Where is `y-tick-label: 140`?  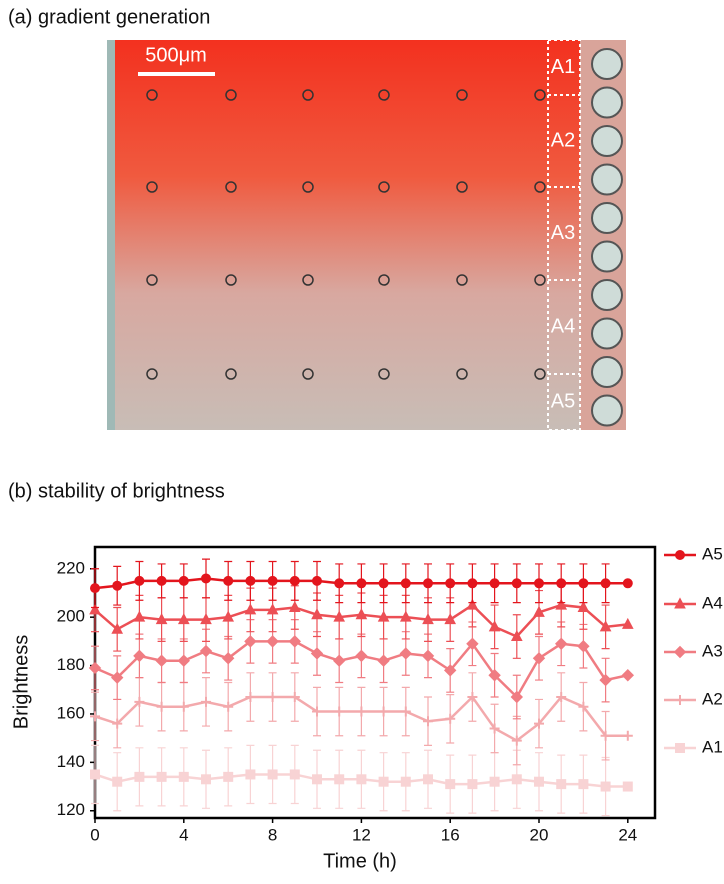
y-tick-label: 140 is located at coordinates (71, 761).